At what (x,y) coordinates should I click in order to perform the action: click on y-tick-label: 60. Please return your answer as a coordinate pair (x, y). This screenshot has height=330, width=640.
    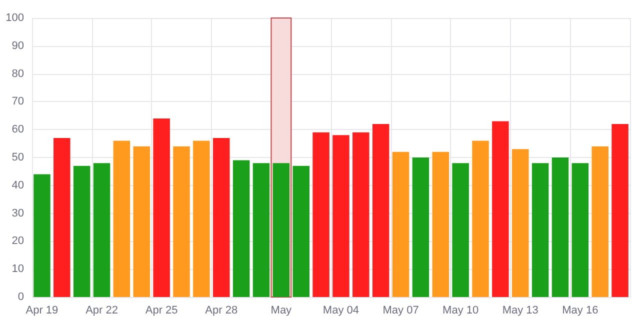
    Looking at the image, I should click on (18, 130).